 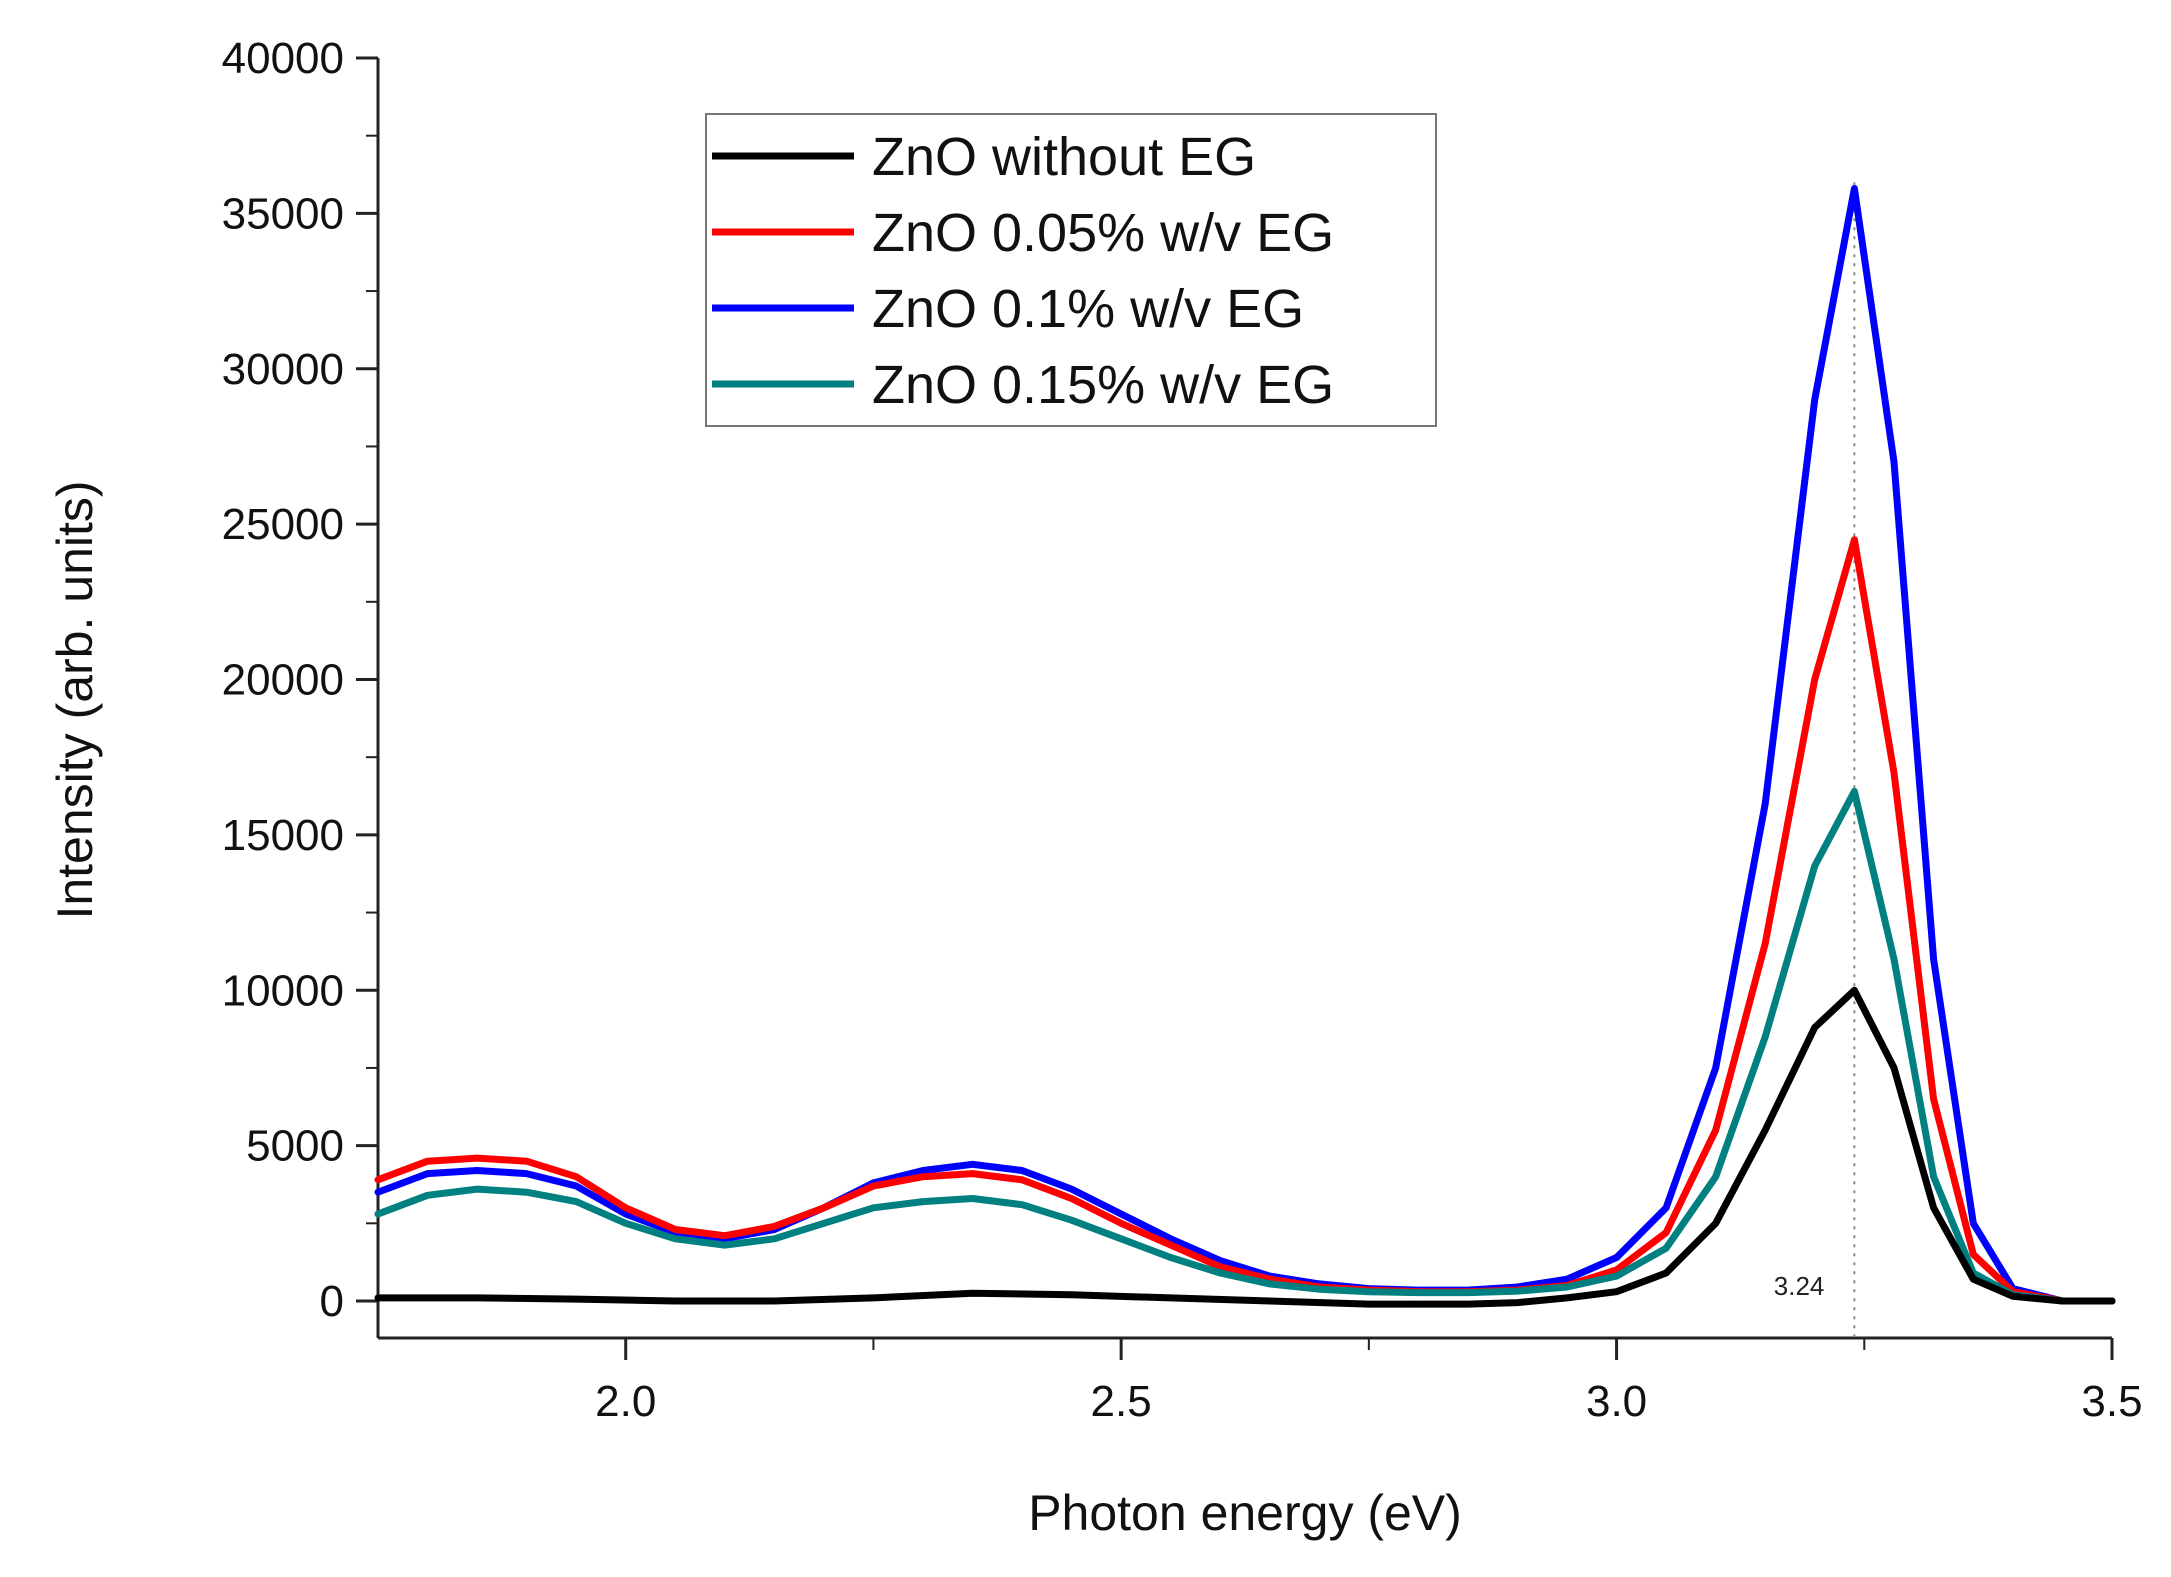 What do you see at coordinates (1799, 1286) in the screenshot?
I see `peak-annotation-label: 3.24` at bounding box center [1799, 1286].